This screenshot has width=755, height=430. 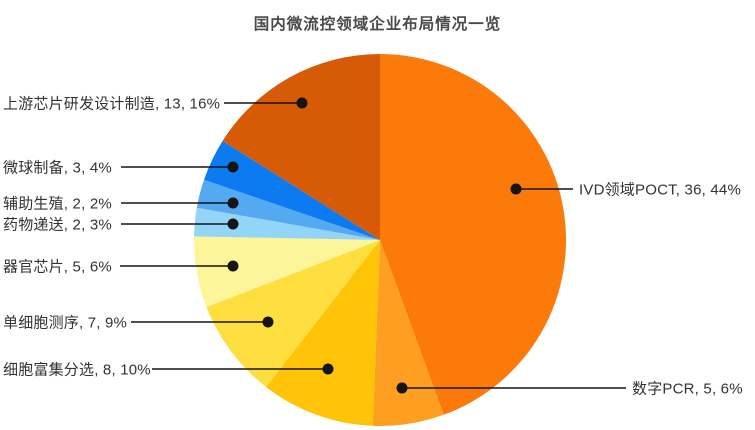 What do you see at coordinates (57, 168) in the screenshot?
I see `slice-label-microsphere-preparation: 微球制备, 3, 4%` at bounding box center [57, 168].